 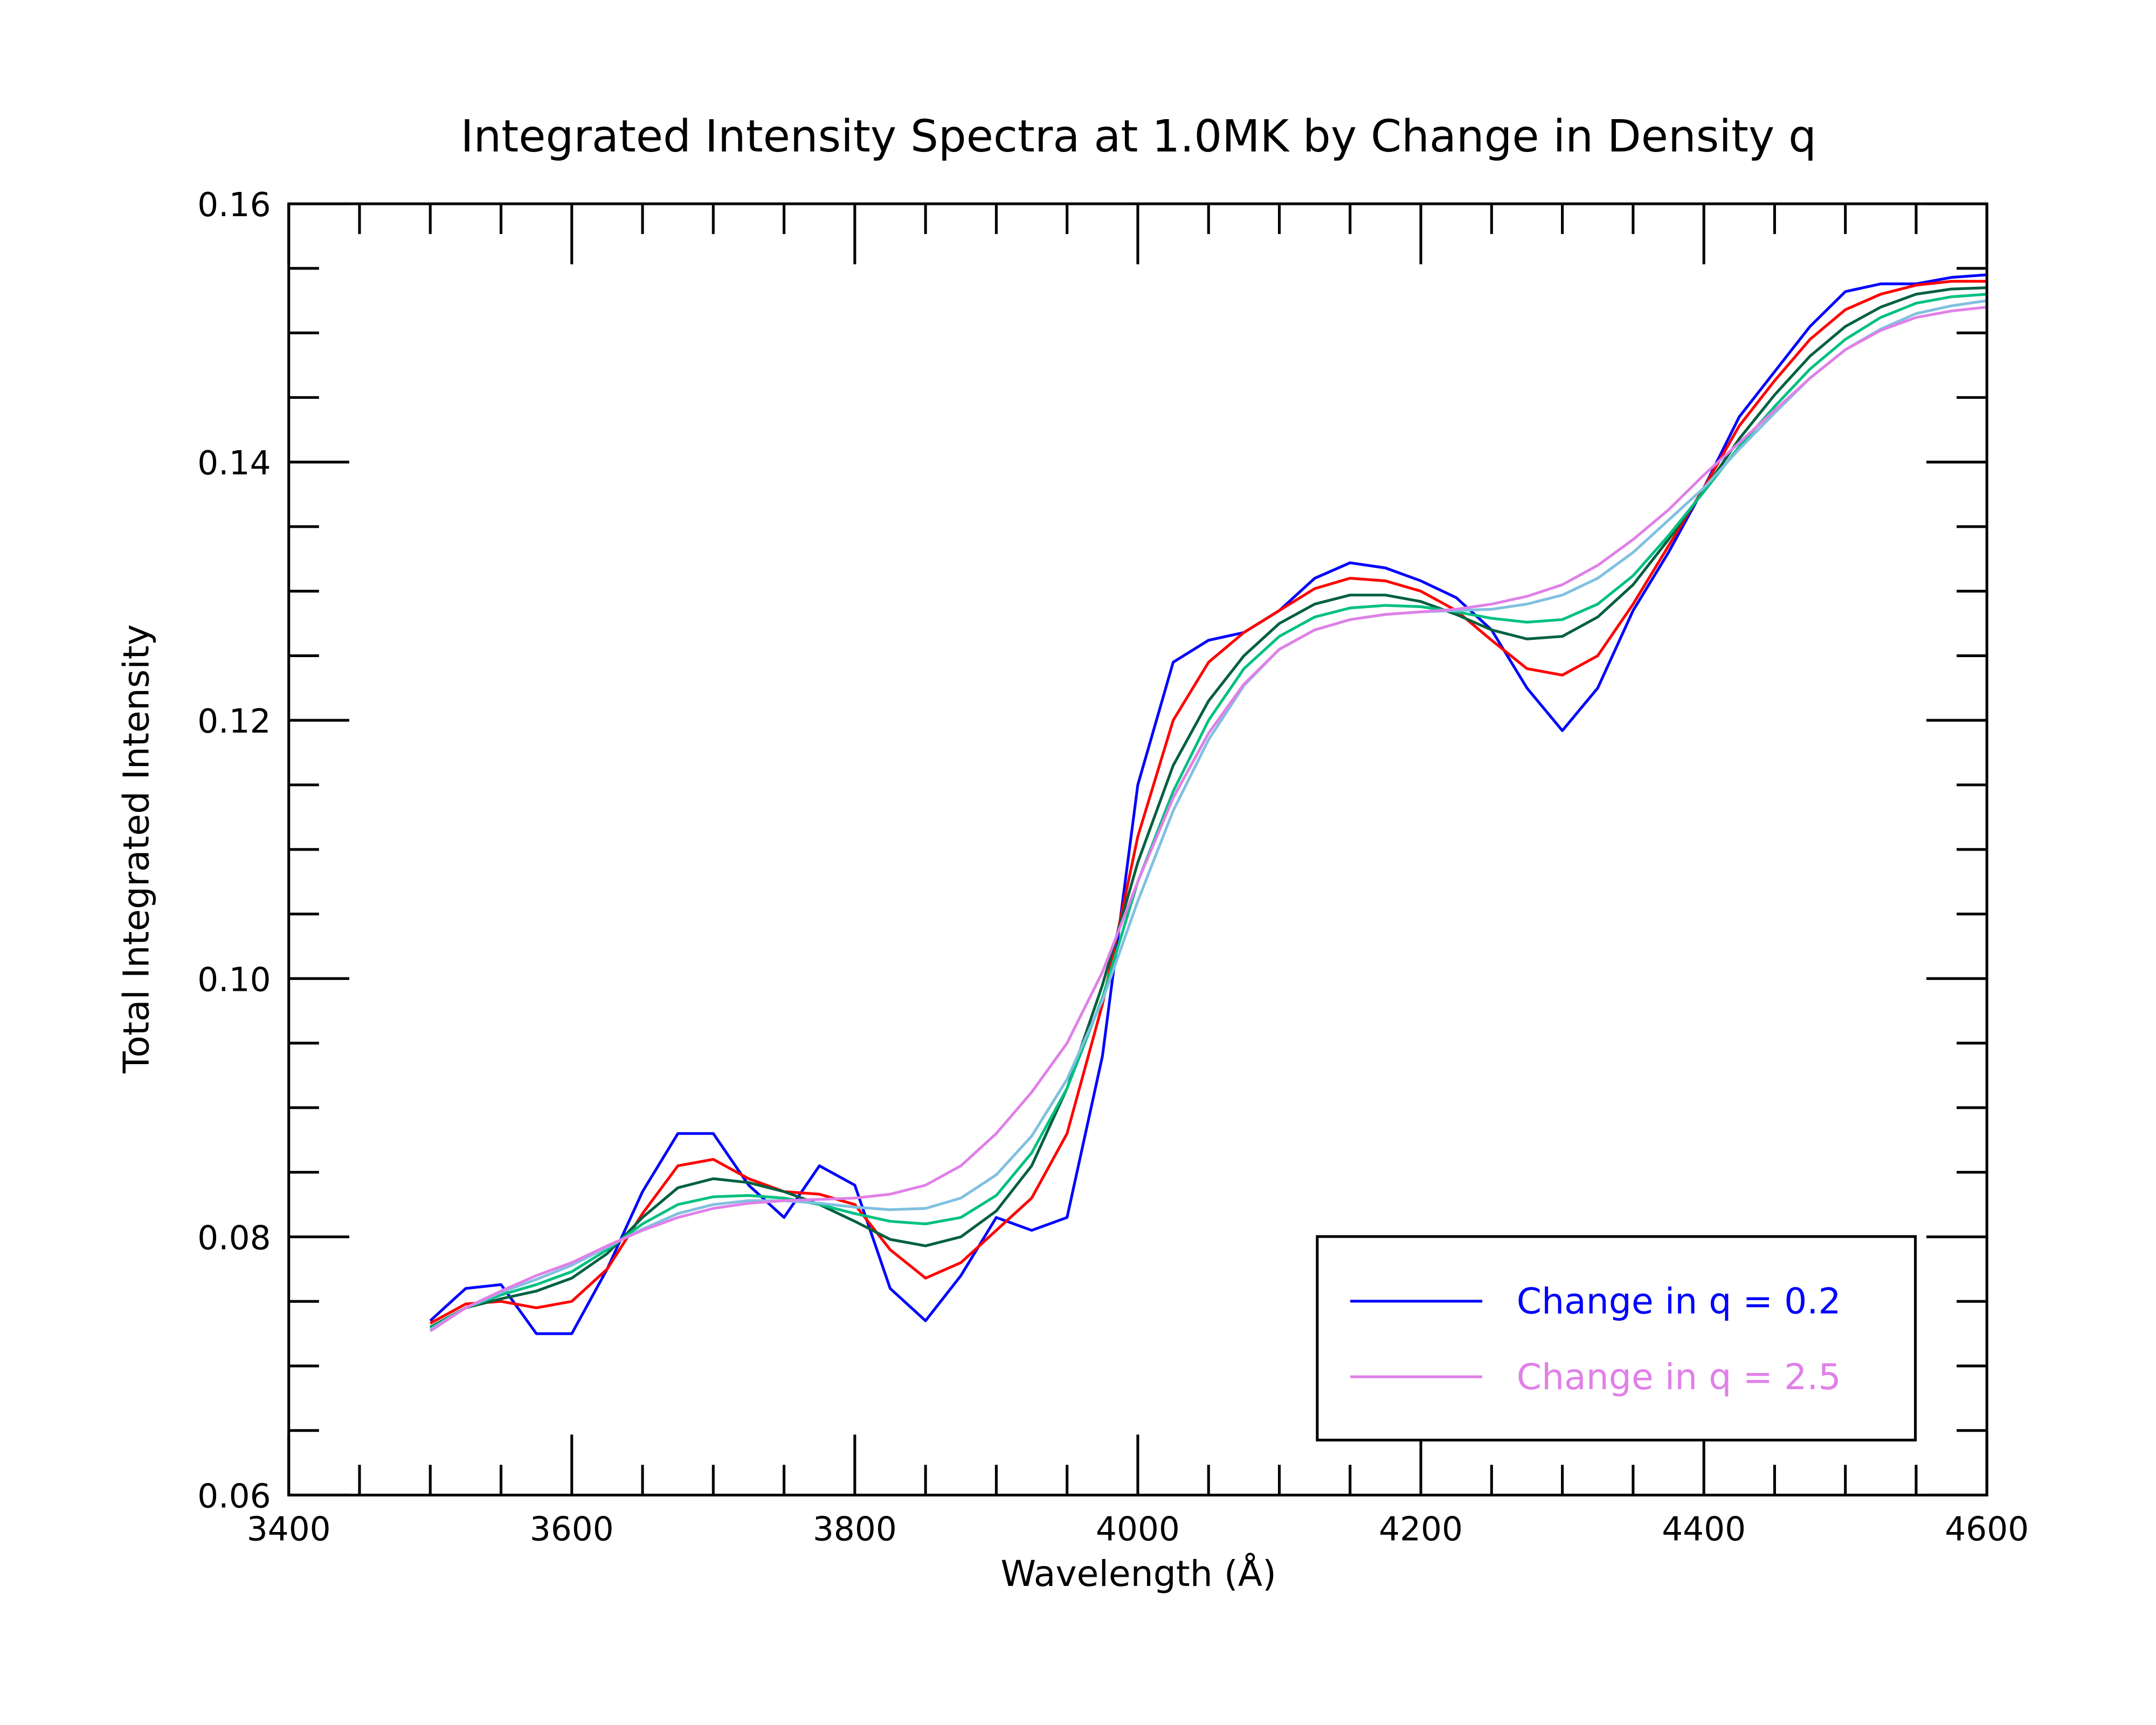 What do you see at coordinates (234, 721) in the screenshot?
I see `y-tick-label: 0.12` at bounding box center [234, 721].